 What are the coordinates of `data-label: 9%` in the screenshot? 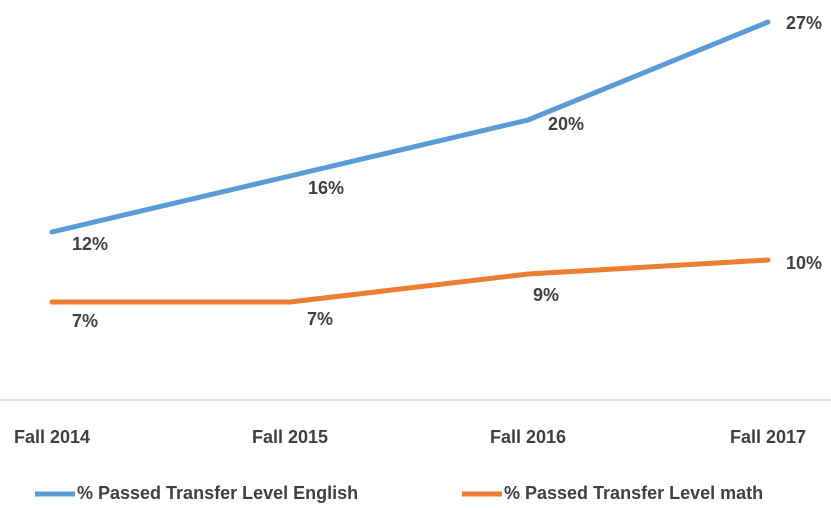 It's located at (546, 295).